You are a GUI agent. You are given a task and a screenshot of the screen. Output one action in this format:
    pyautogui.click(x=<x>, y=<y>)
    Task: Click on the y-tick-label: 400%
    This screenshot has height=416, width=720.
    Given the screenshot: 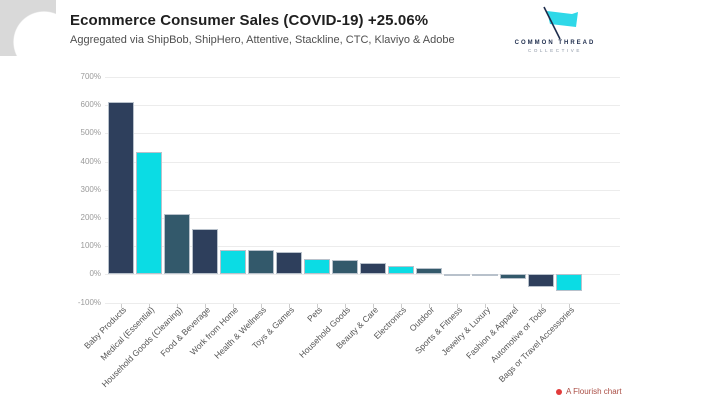 What is the action you would take?
    pyautogui.click(x=90, y=161)
    